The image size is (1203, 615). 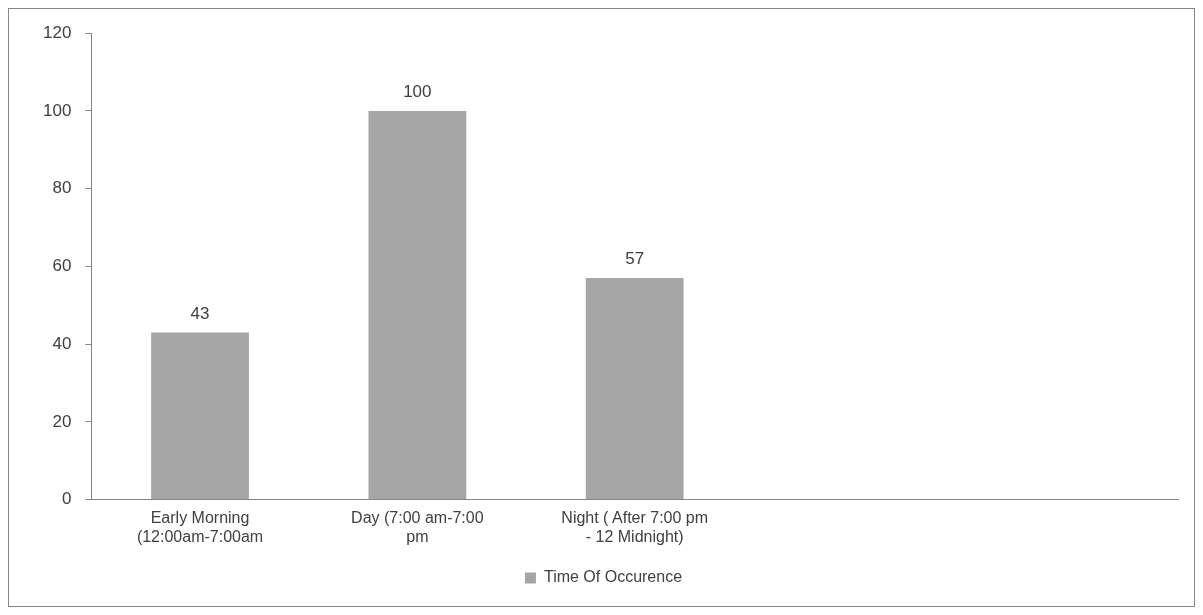 What do you see at coordinates (57, 32) in the screenshot?
I see `y-tick-label: 120` at bounding box center [57, 32].